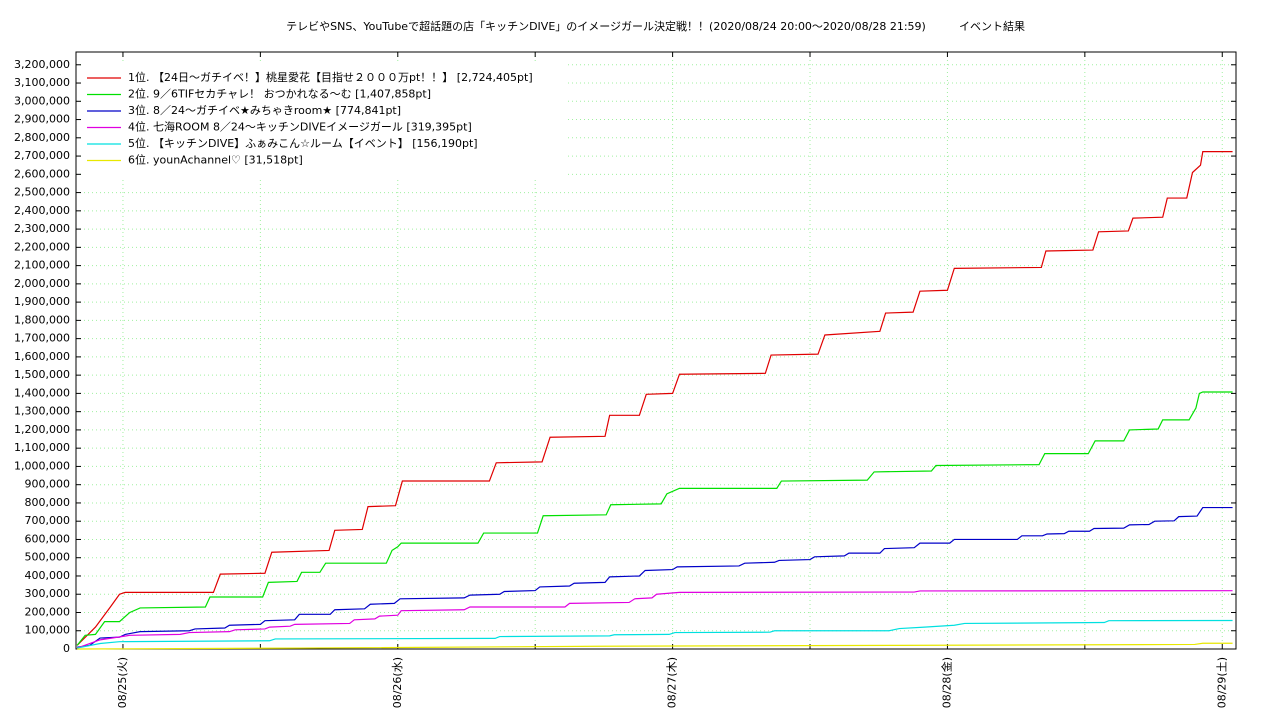 The height and width of the screenshot is (724, 1280). I want to click on y-tick-label: 3,000,000, so click(42, 100).